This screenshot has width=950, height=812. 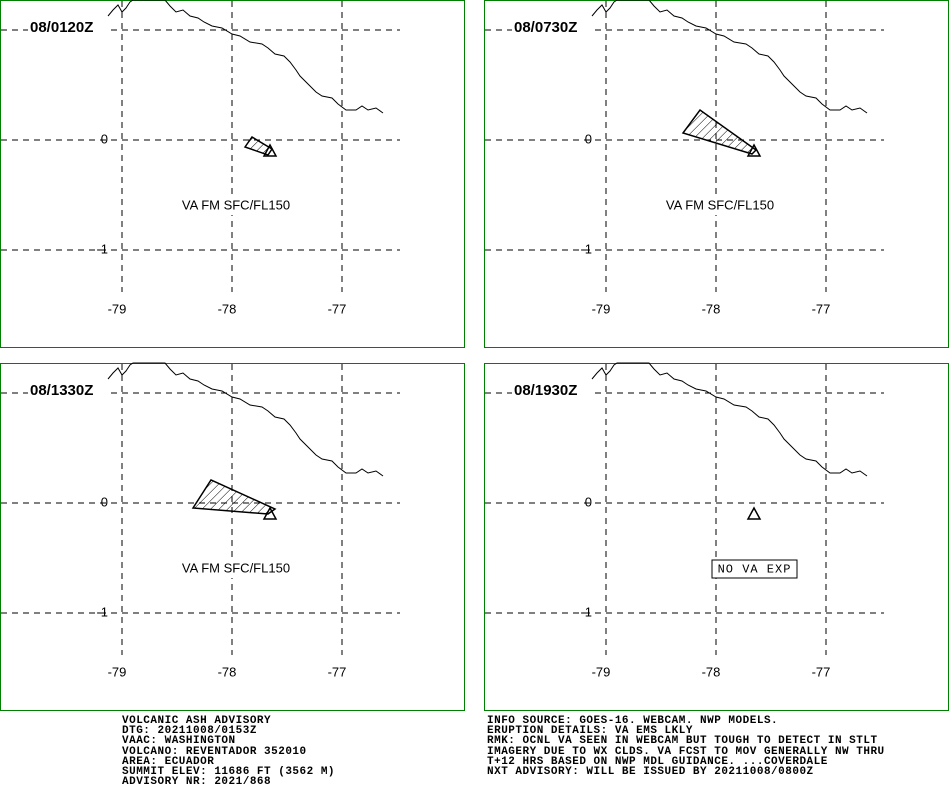 What do you see at coordinates (168, 761) in the screenshot?
I see `advisory-line: AREA: ECUADOR` at bounding box center [168, 761].